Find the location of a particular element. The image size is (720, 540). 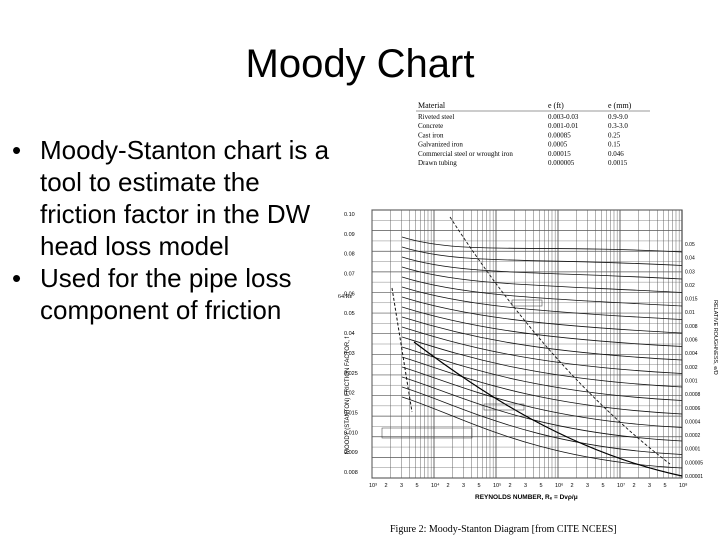

left-tick-label: 0.04 is located at coordinates (349, 334).